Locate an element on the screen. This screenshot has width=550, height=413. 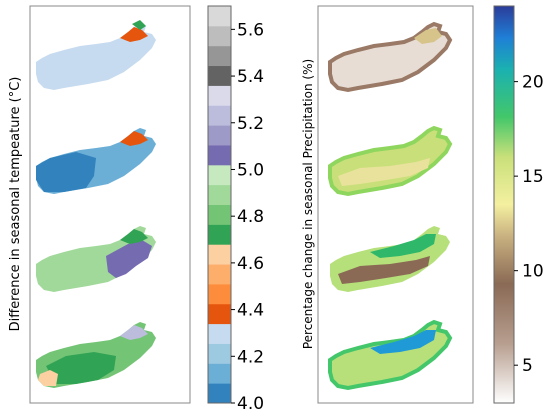
right-colorbar-tick-label: 20 is located at coordinates (533, 83).